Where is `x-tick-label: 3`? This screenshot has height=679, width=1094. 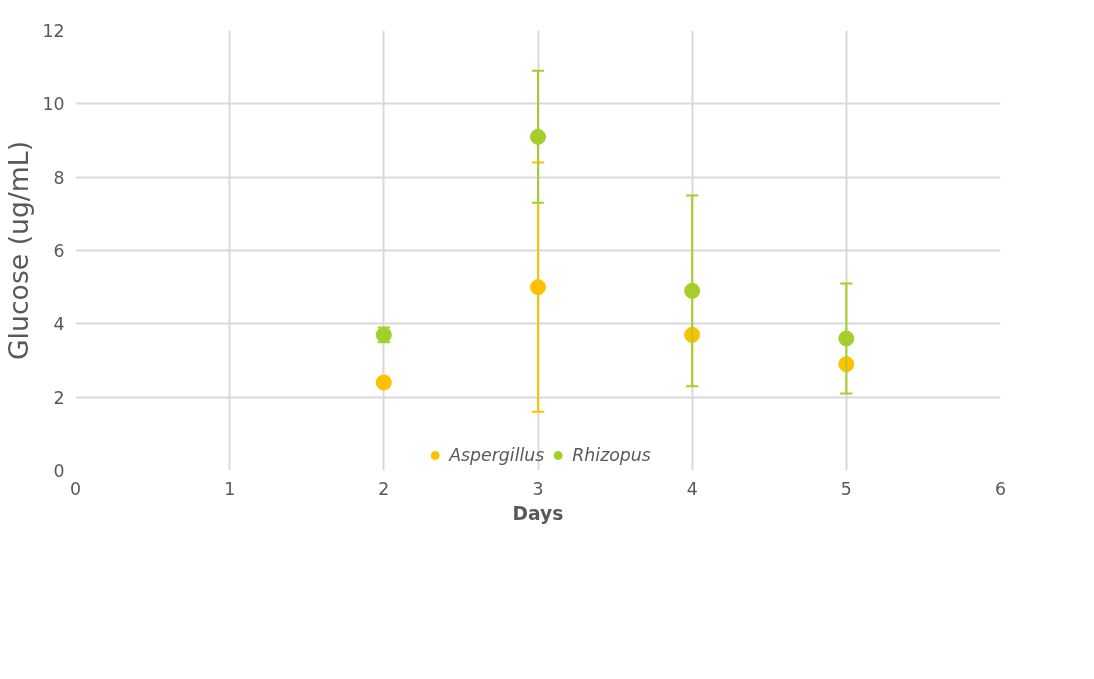 x-tick-label: 3 is located at coordinates (538, 488).